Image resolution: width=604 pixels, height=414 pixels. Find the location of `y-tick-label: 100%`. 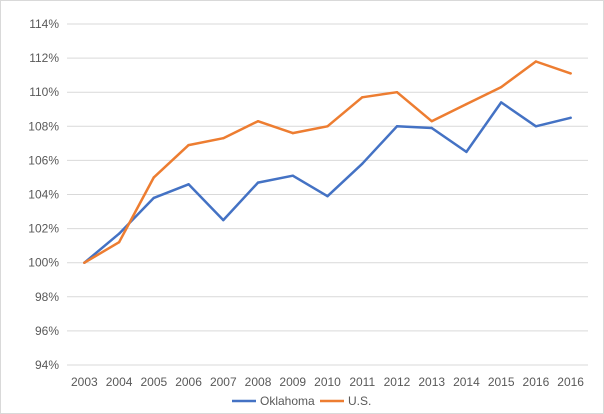

y-tick-label: 100% is located at coordinates (43, 263).